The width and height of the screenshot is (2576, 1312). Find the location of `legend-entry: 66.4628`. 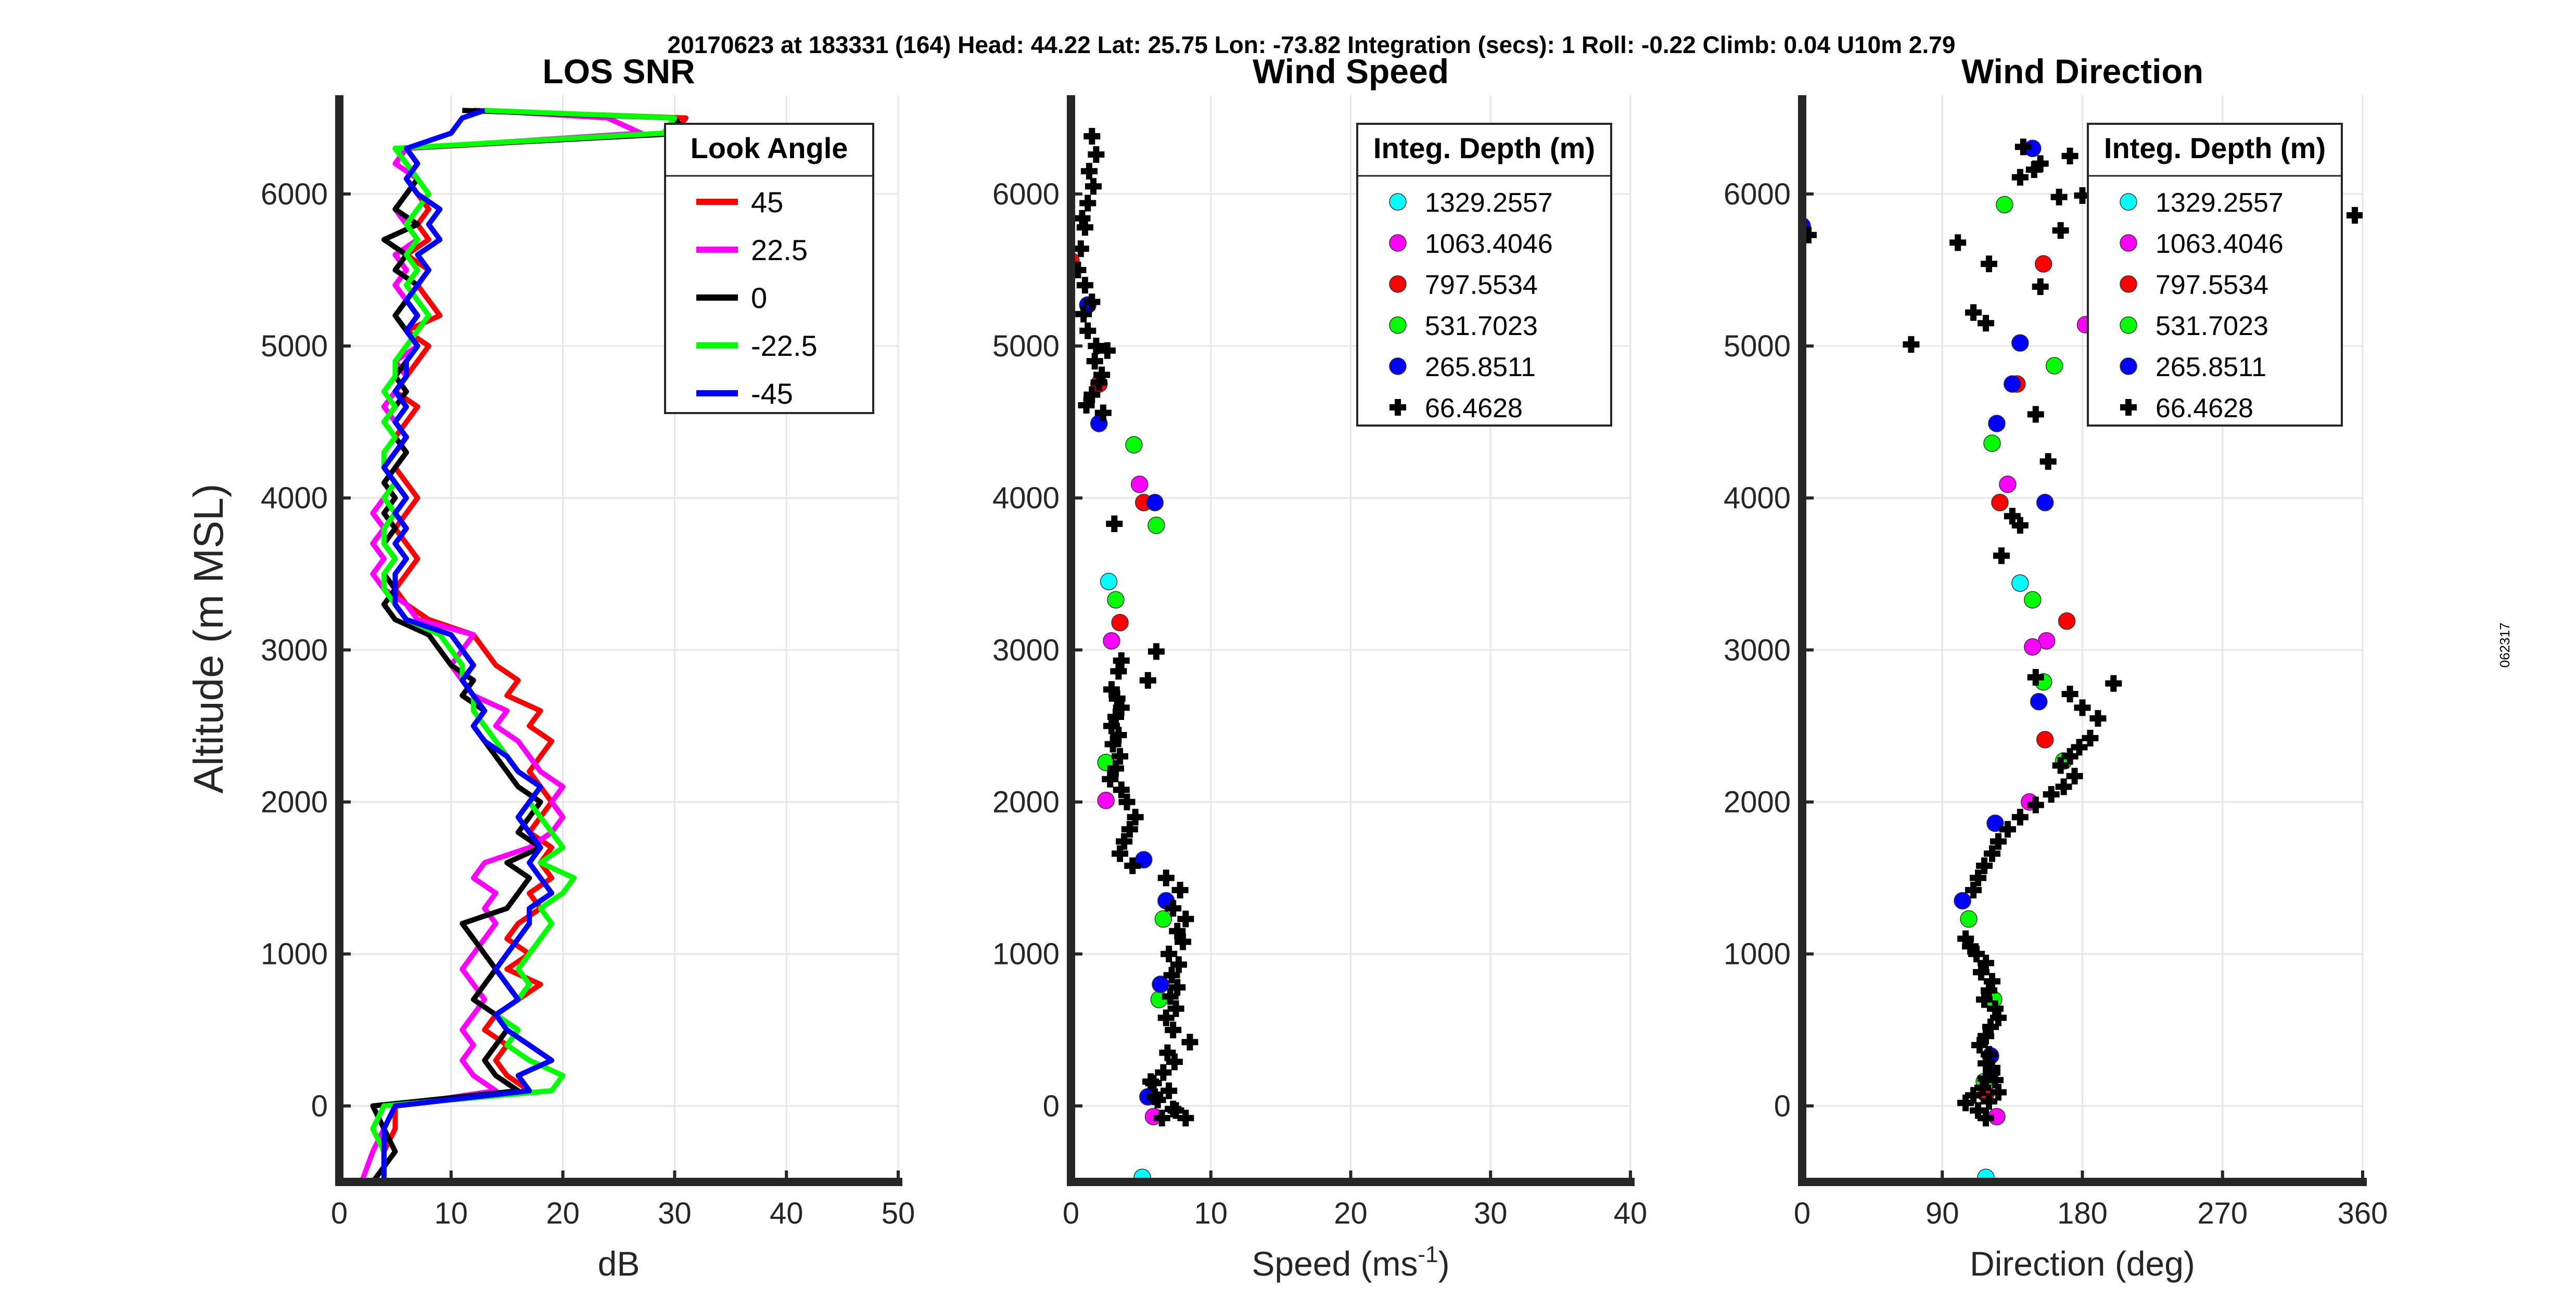

legend-entry: 66.4628 is located at coordinates (1474, 408).